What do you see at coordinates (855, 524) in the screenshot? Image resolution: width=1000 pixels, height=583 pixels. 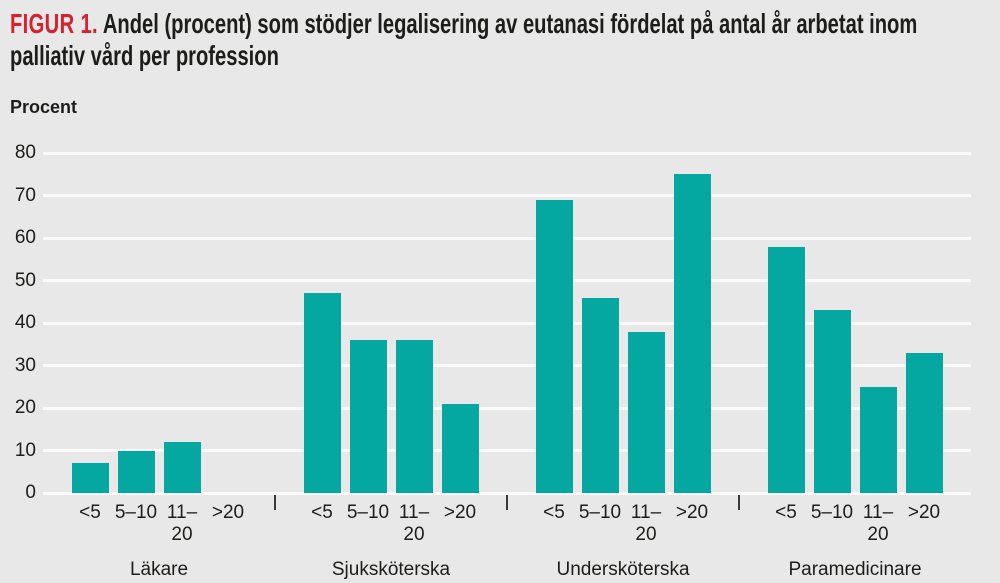 I see `x-tick-labels-3: <5 5–10 11–20 >20` at bounding box center [855, 524].